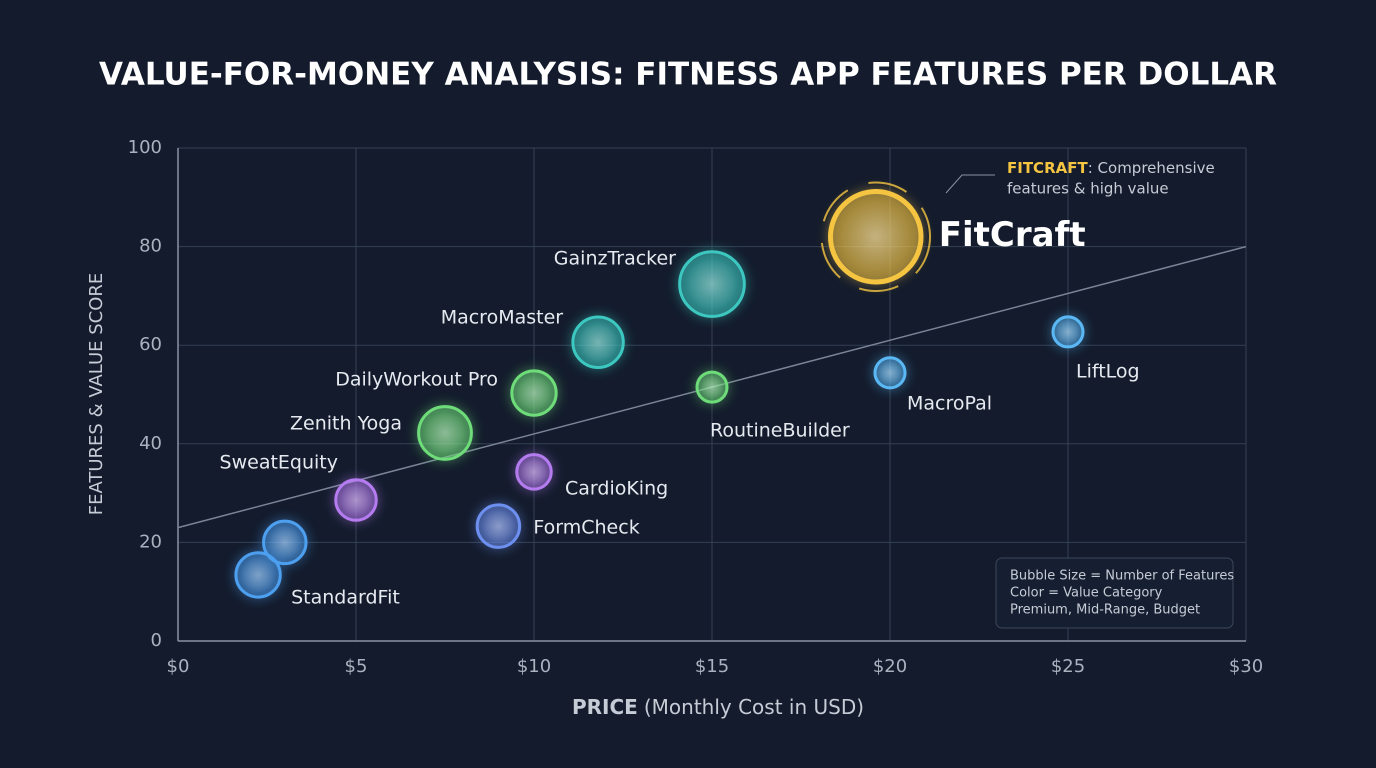  I want to click on bubble-label: DailyWorkout Pro, so click(416, 380).